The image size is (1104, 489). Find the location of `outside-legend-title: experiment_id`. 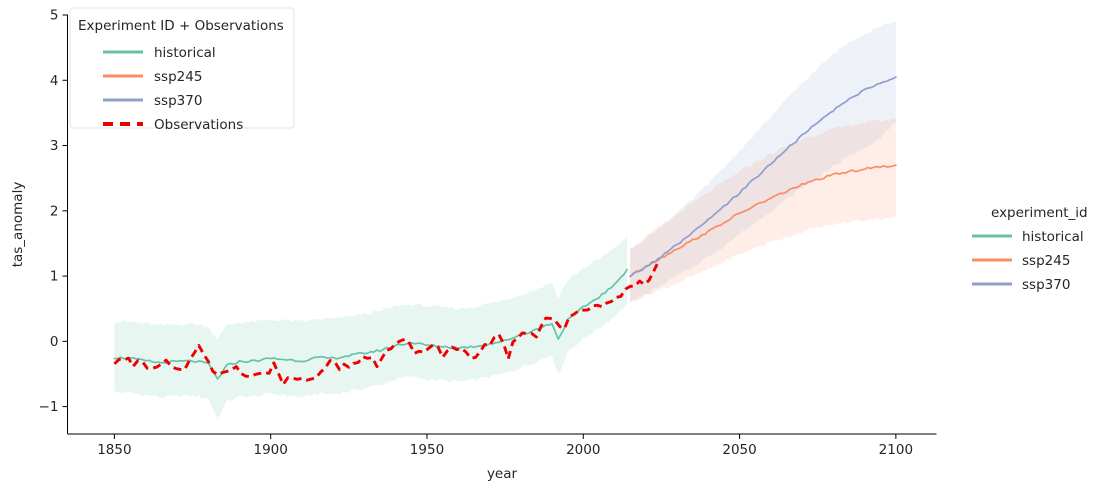

outside-legend-title: experiment_id is located at coordinates (1039, 213).